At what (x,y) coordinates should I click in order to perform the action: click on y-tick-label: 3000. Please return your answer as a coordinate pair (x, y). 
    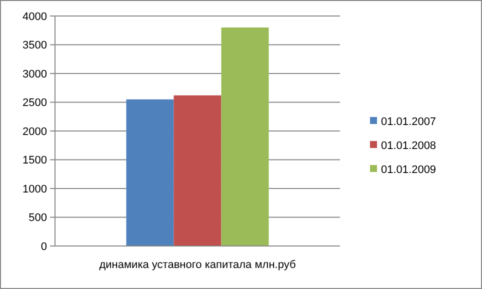
    Looking at the image, I should click on (34, 74).